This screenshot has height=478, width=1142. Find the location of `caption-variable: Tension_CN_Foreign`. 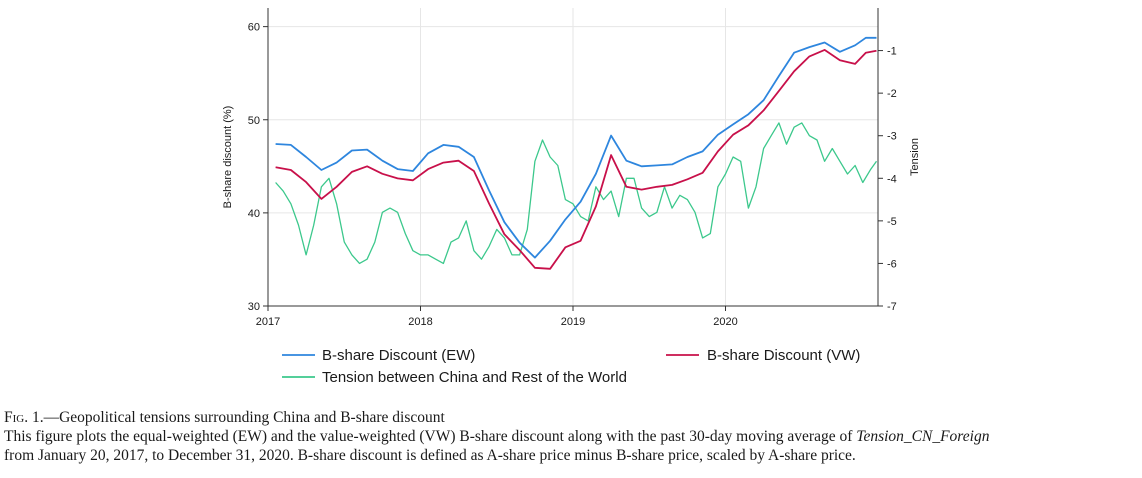

caption-variable: Tension_CN_Foreign is located at coordinates (923, 436).